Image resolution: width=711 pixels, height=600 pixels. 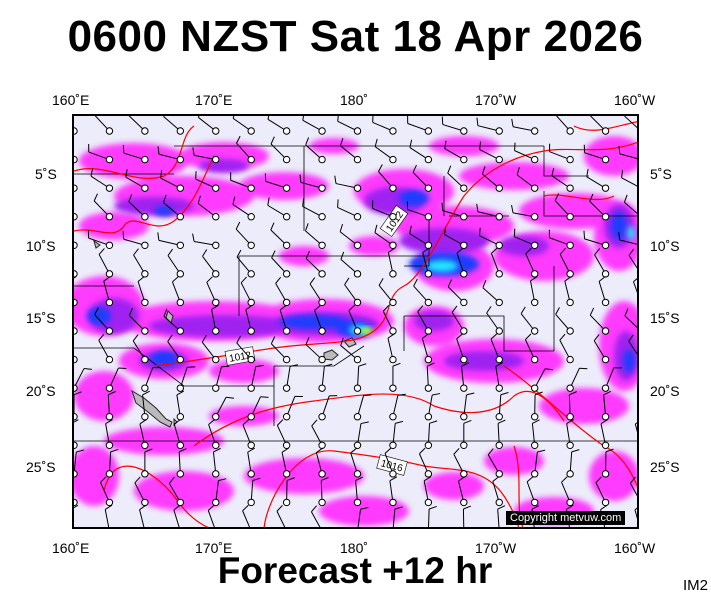 I want to click on lon-label-bottom-170w: 170˚W, so click(x=496, y=548).